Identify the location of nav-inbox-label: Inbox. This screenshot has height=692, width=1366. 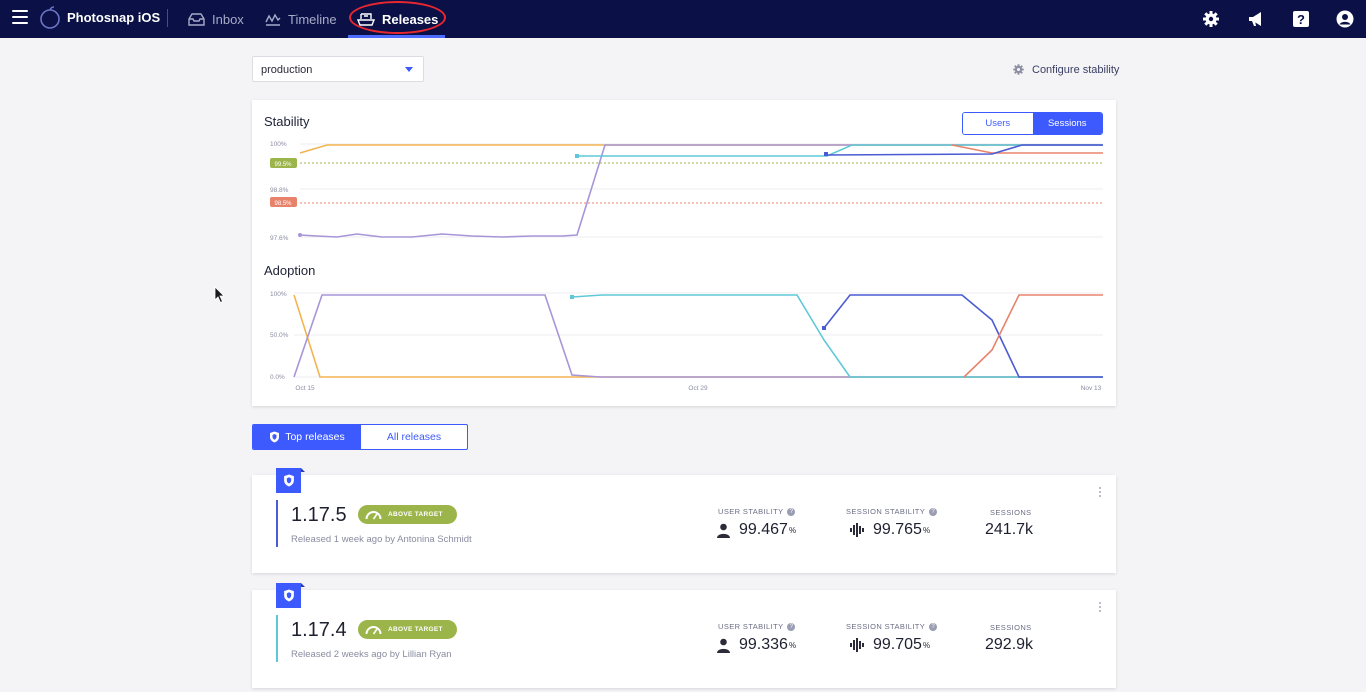
(228, 19).